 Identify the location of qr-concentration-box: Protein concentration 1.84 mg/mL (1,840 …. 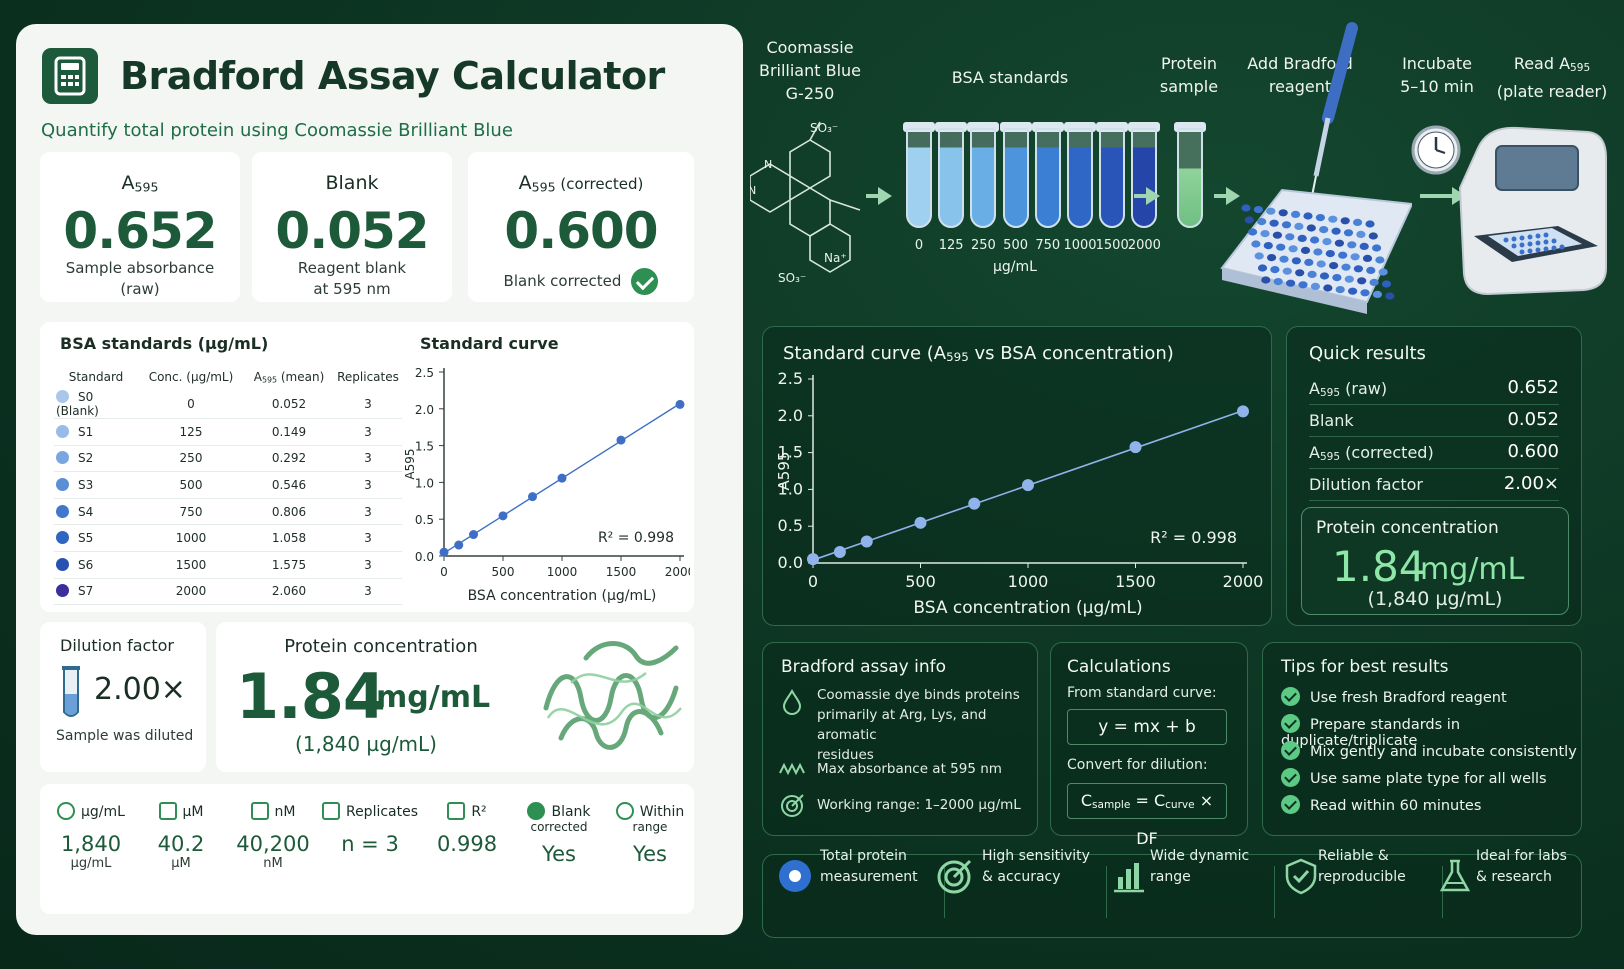
(1435, 561).